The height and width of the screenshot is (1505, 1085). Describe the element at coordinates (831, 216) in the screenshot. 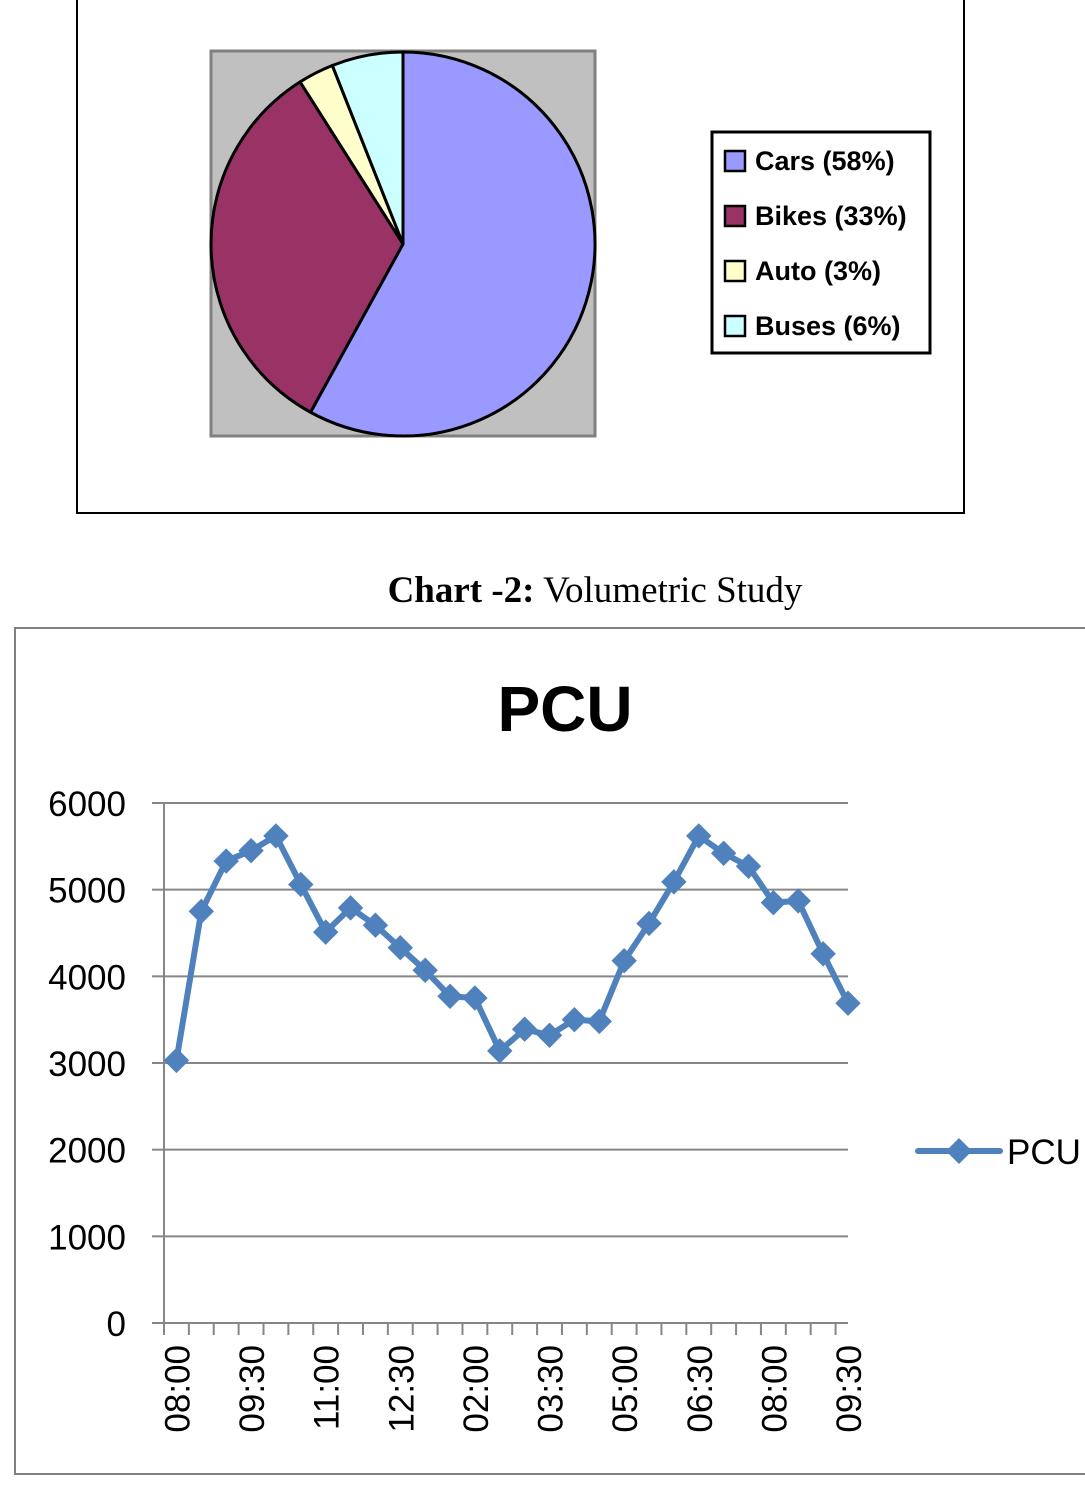

I see `legend-label: Bikes (33%)` at that location.